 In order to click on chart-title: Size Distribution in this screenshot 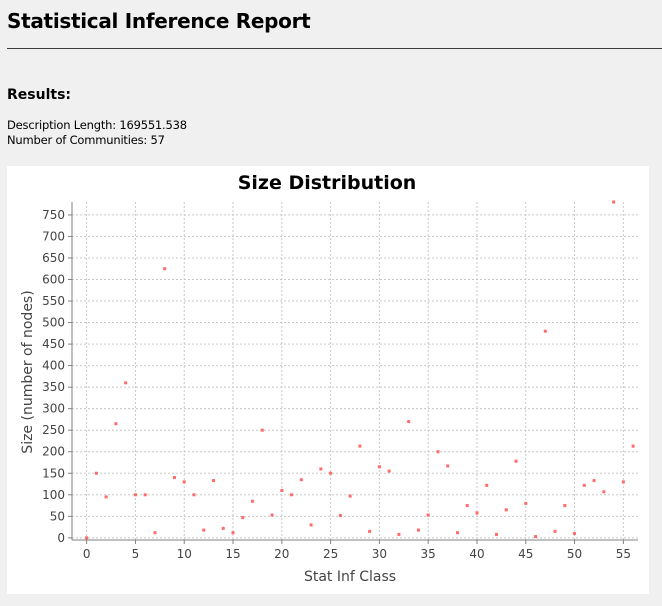, I will do `click(327, 183)`.